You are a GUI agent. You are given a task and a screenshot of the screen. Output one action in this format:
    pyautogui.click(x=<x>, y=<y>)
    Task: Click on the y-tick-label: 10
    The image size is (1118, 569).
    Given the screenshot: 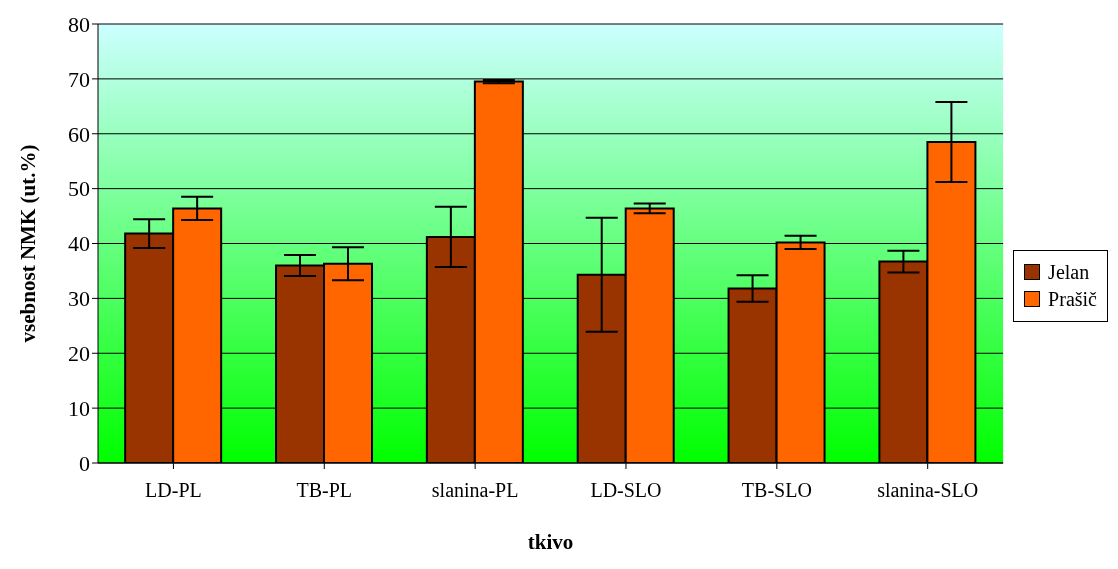 What is the action you would take?
    pyautogui.click(x=79, y=408)
    